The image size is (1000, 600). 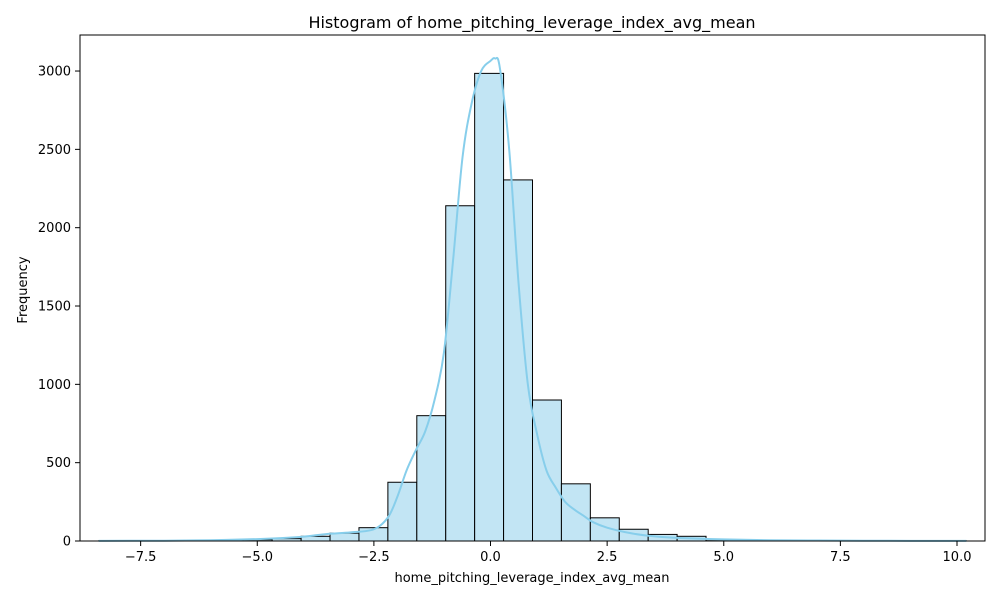 What do you see at coordinates (54, 385) in the screenshot?
I see `y-tick-label: 1000` at bounding box center [54, 385].